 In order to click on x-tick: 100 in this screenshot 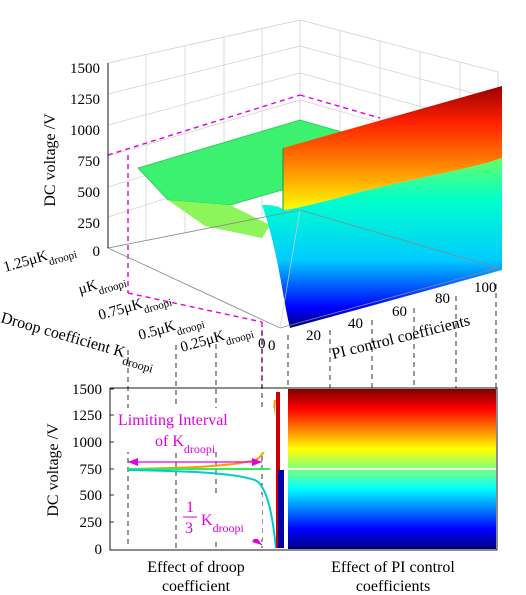, I will do `click(485, 288)`.